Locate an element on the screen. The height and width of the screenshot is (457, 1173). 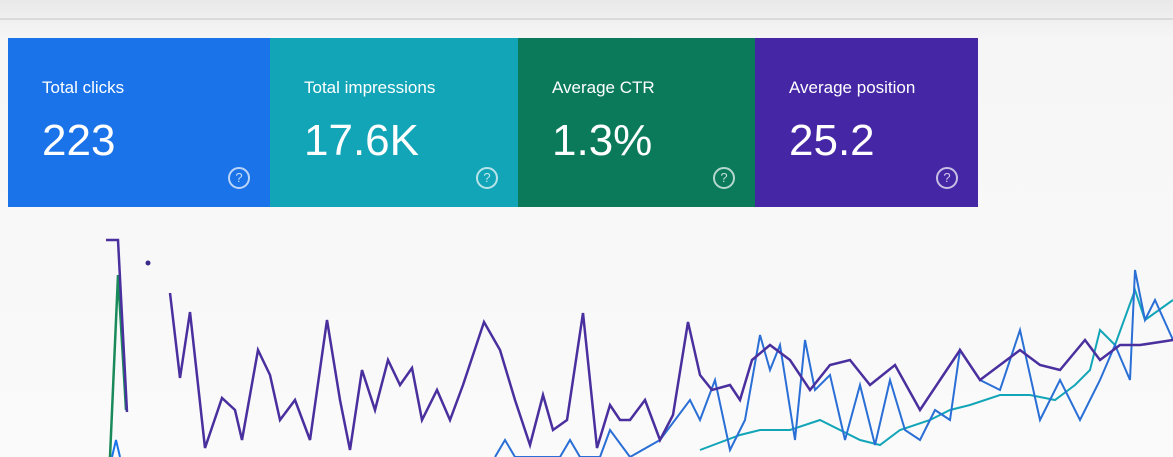
divider is located at coordinates (586, 19).